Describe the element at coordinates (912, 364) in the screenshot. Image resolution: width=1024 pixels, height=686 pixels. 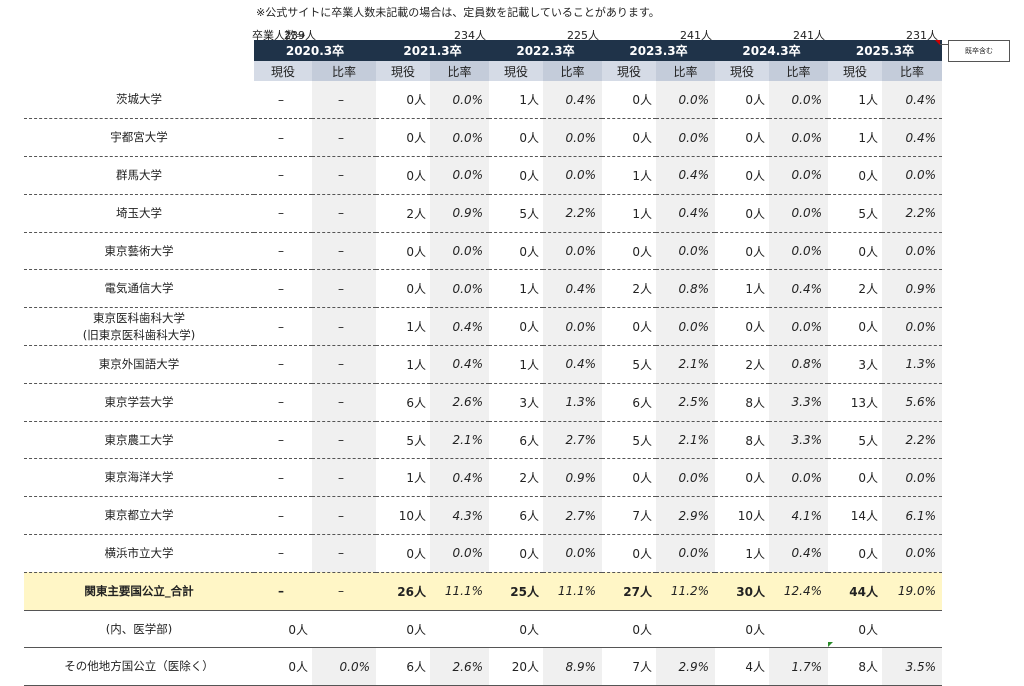
I see `ratio-cell: 1.3%` at that location.